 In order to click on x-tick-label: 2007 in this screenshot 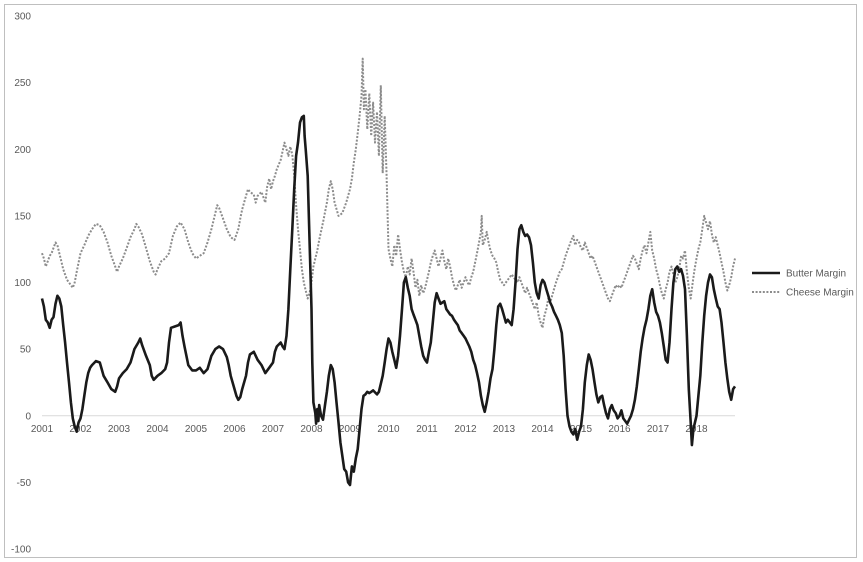, I will do `click(273, 429)`.